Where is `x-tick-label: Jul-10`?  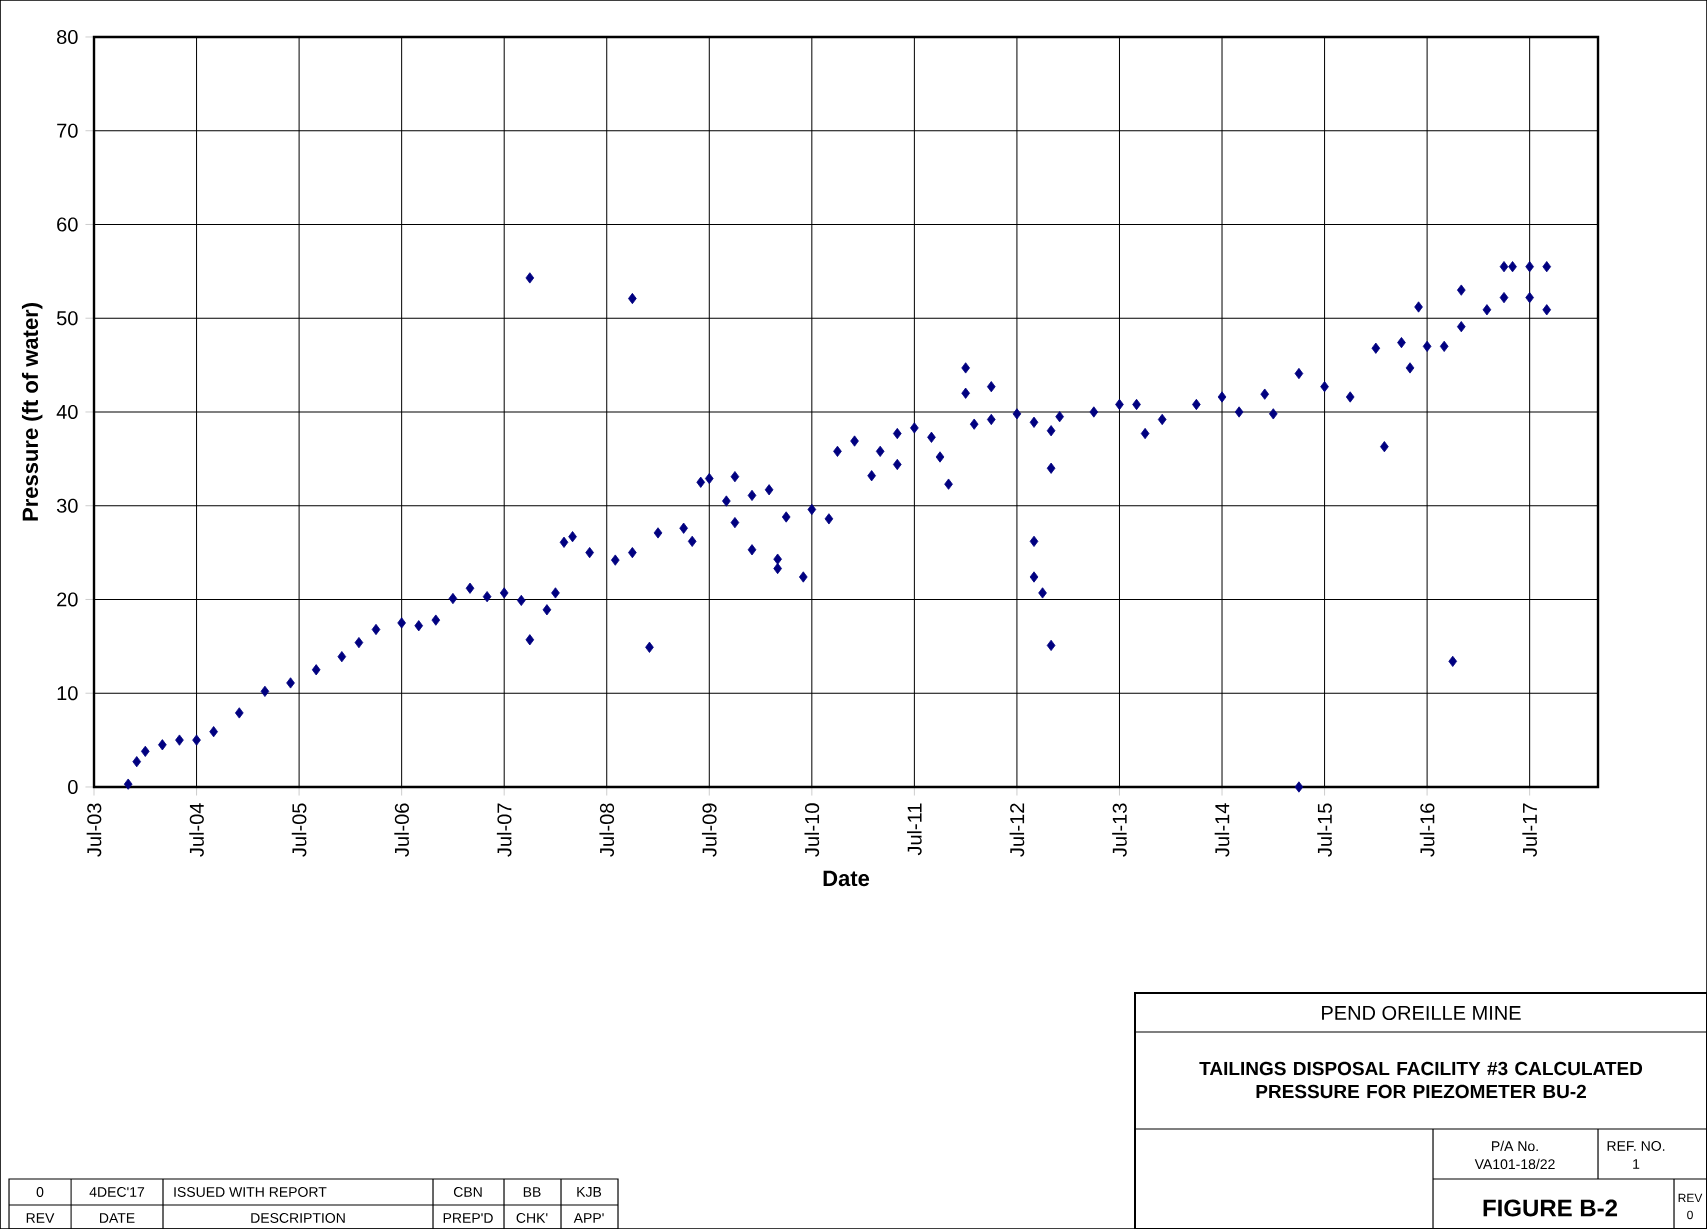
x-tick-label: Jul-10 is located at coordinates (812, 830).